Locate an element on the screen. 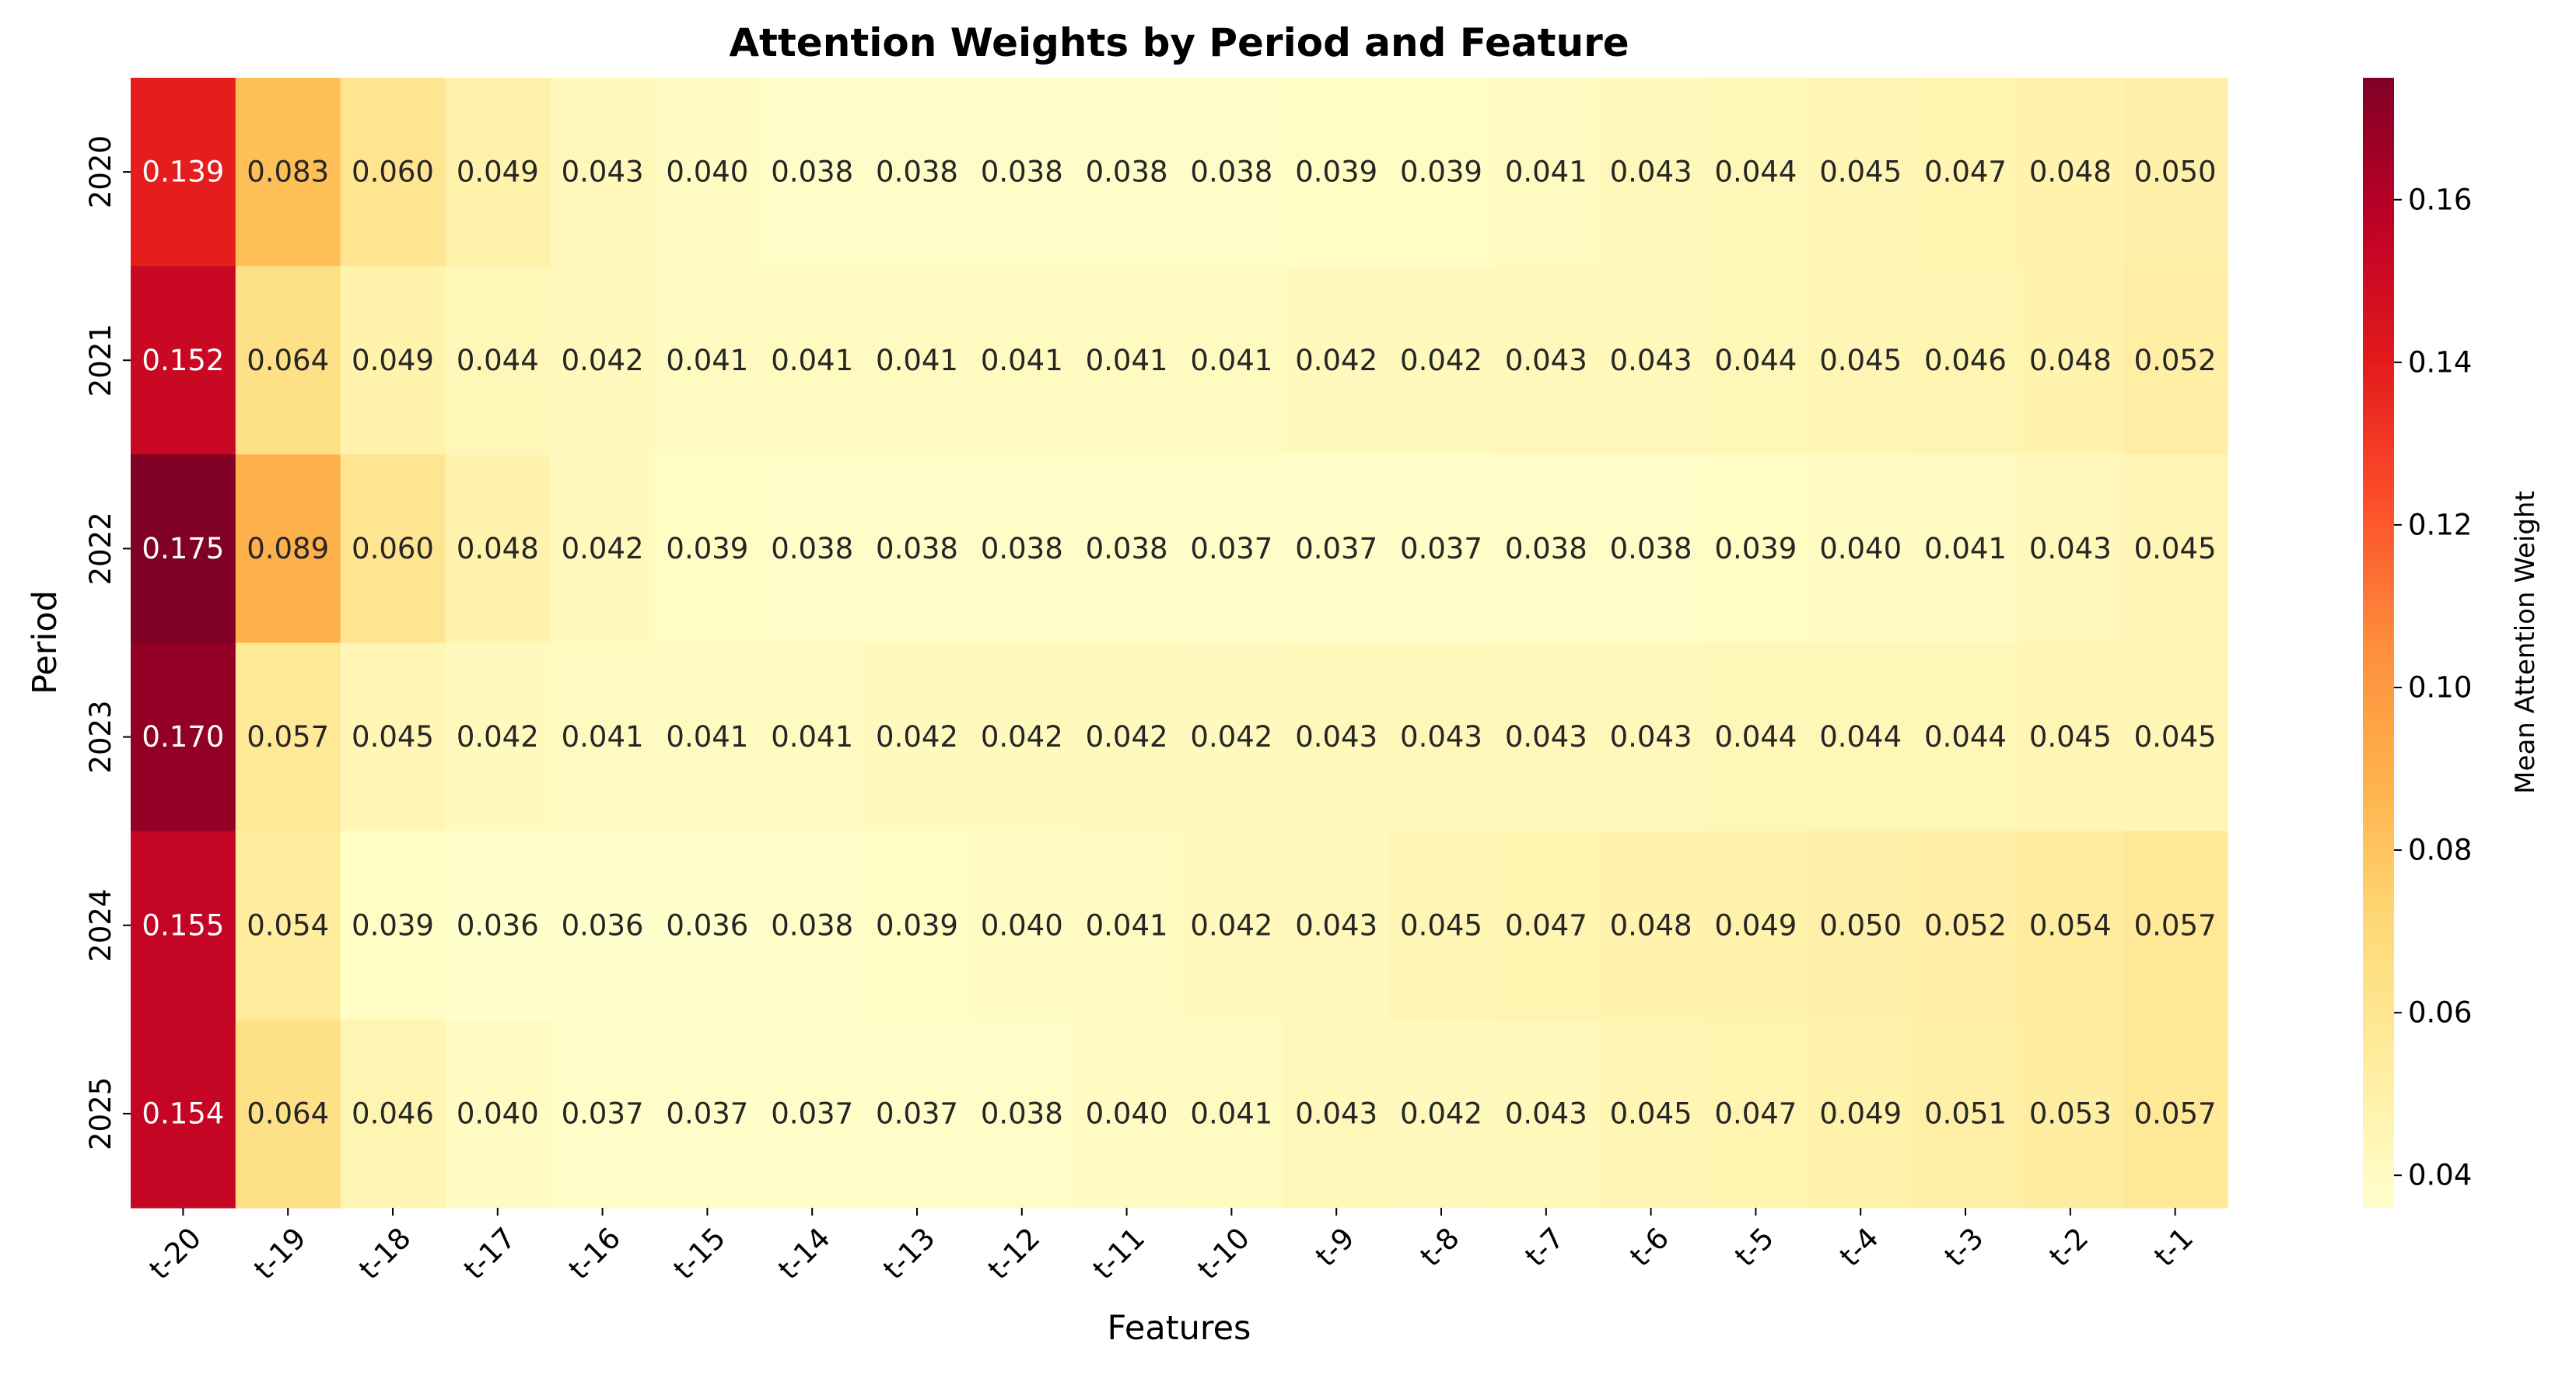 This screenshot has height=1375, width=2576. cell-value-label: 0.053 is located at coordinates (2071, 1113).